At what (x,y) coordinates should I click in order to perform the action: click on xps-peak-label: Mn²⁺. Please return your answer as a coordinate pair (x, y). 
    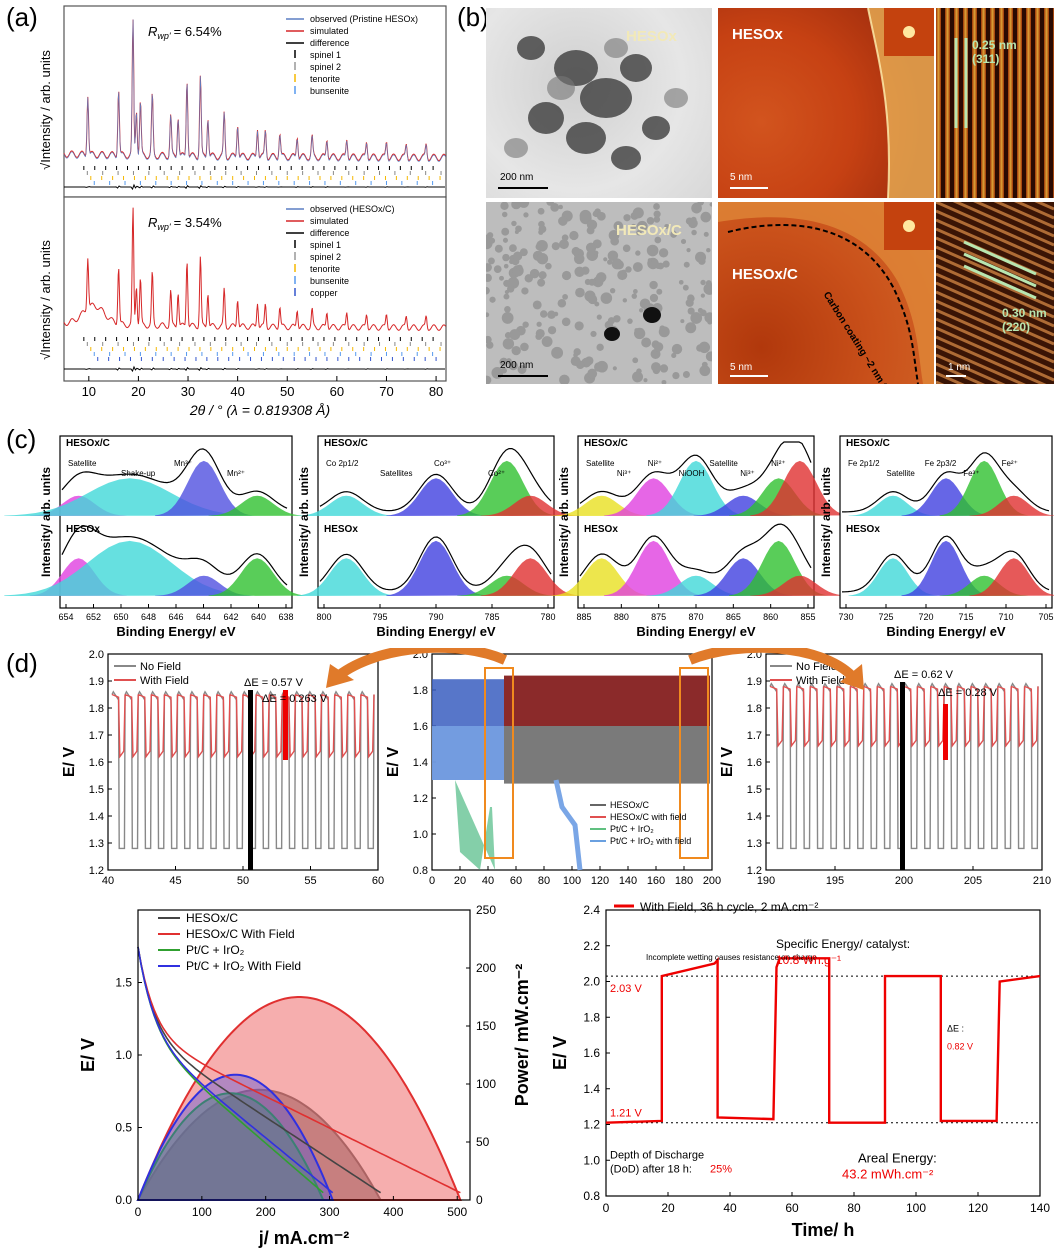
    Looking at the image, I should click on (236, 473).